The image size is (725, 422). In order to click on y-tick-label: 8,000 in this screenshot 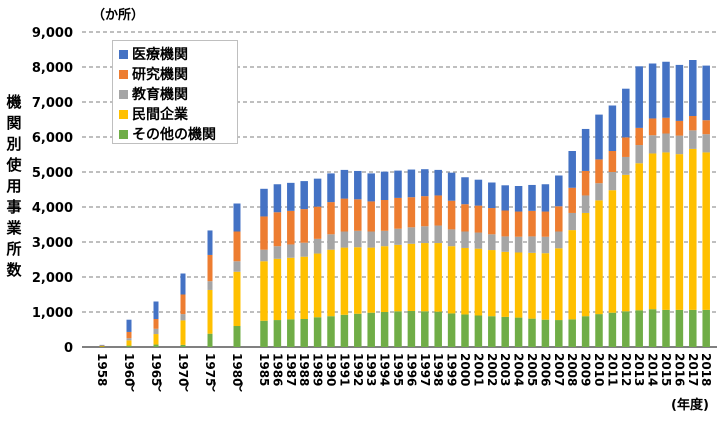, I will do `click(52, 68)`.